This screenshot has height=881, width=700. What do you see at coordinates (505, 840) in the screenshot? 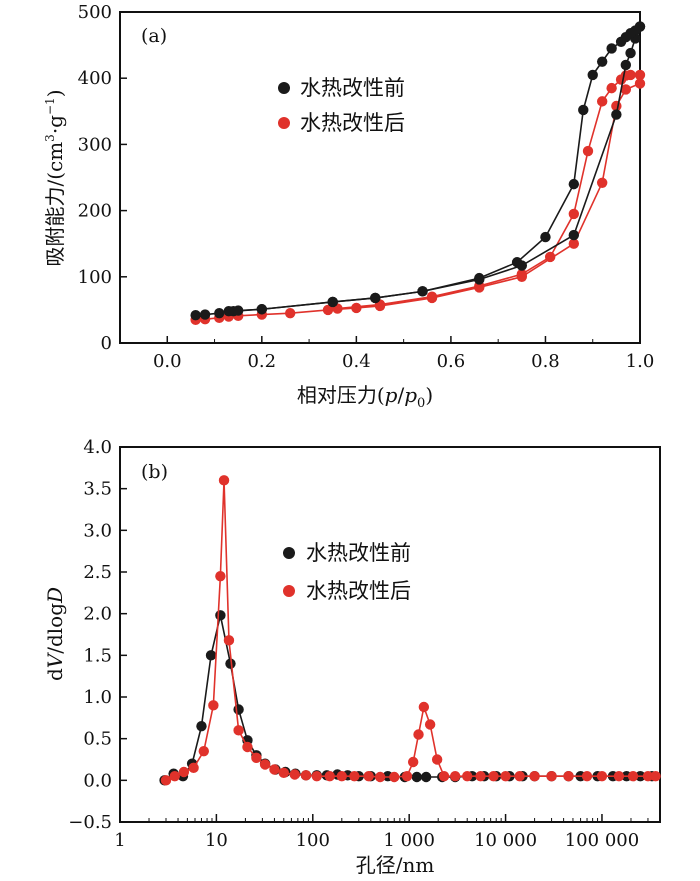
I see `chart-b-x-tick-label: 10 000` at bounding box center [505, 840].